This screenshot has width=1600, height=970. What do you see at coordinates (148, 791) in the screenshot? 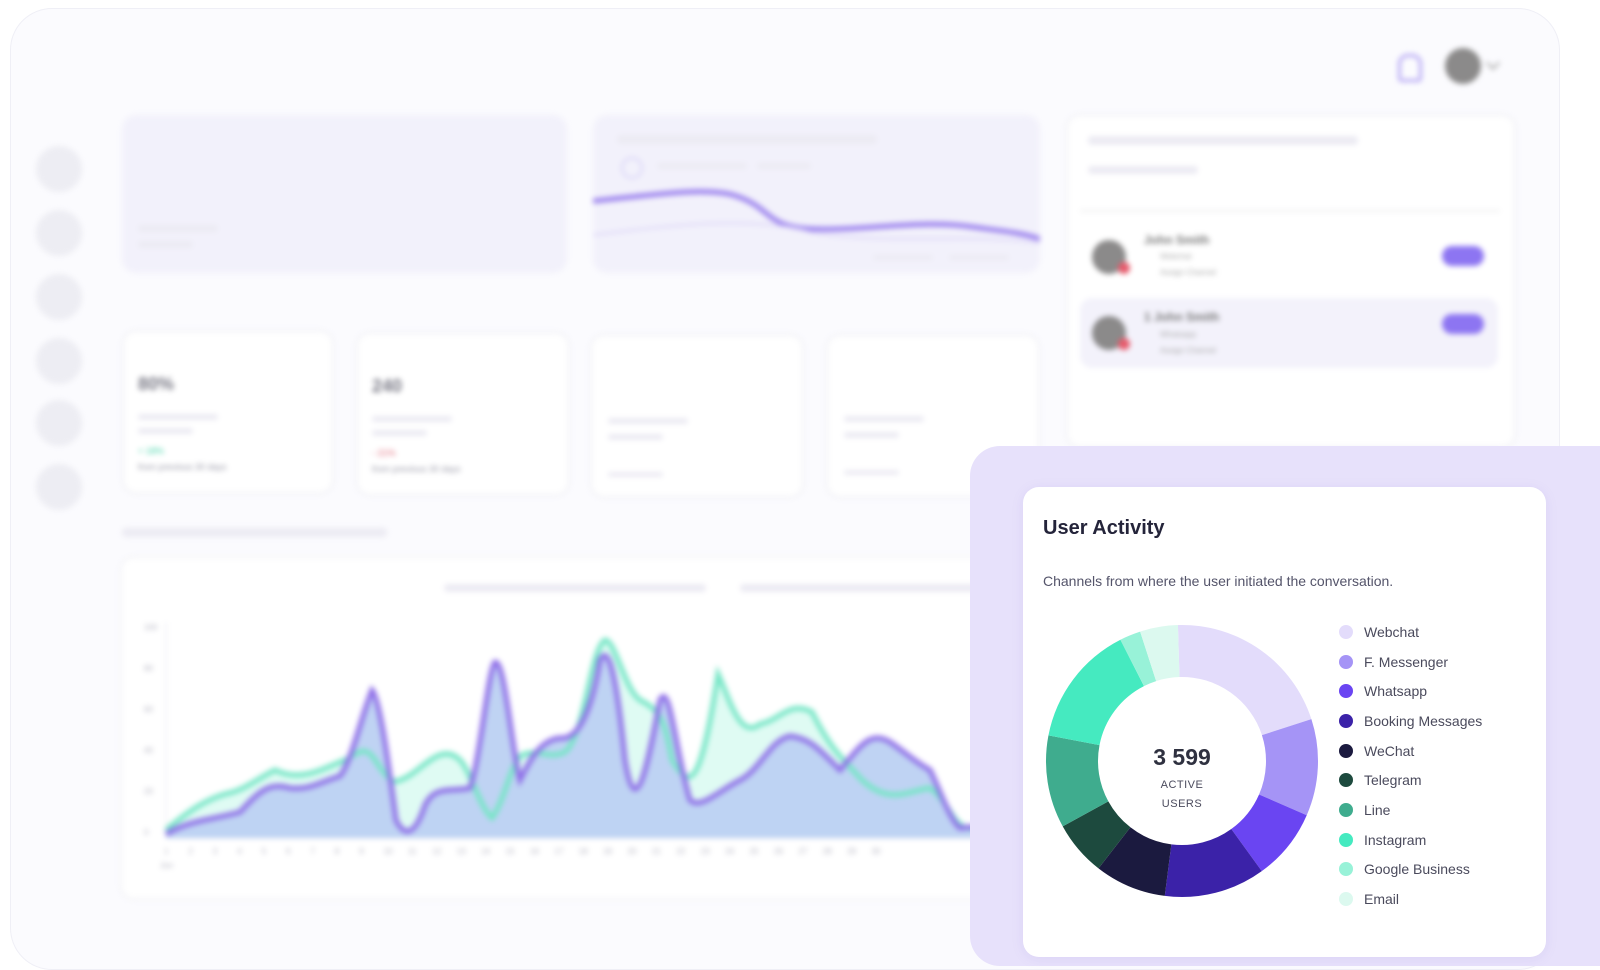
I see `y-tick-label: 20` at bounding box center [148, 791].